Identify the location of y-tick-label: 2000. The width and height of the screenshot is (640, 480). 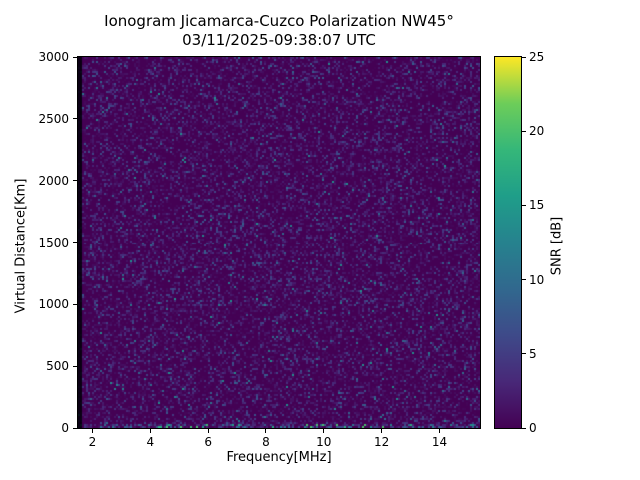
(53, 180).